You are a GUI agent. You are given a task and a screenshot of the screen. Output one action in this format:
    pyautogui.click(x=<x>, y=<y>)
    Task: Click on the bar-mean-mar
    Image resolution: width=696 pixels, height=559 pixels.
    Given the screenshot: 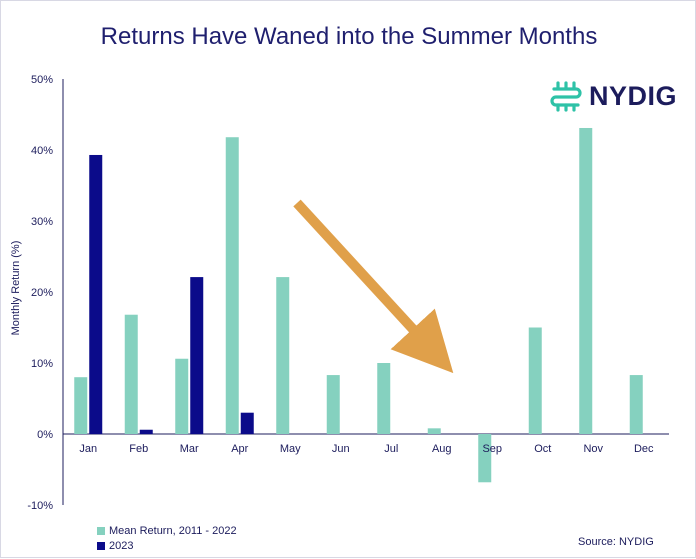 What is the action you would take?
    pyautogui.click(x=182, y=396)
    